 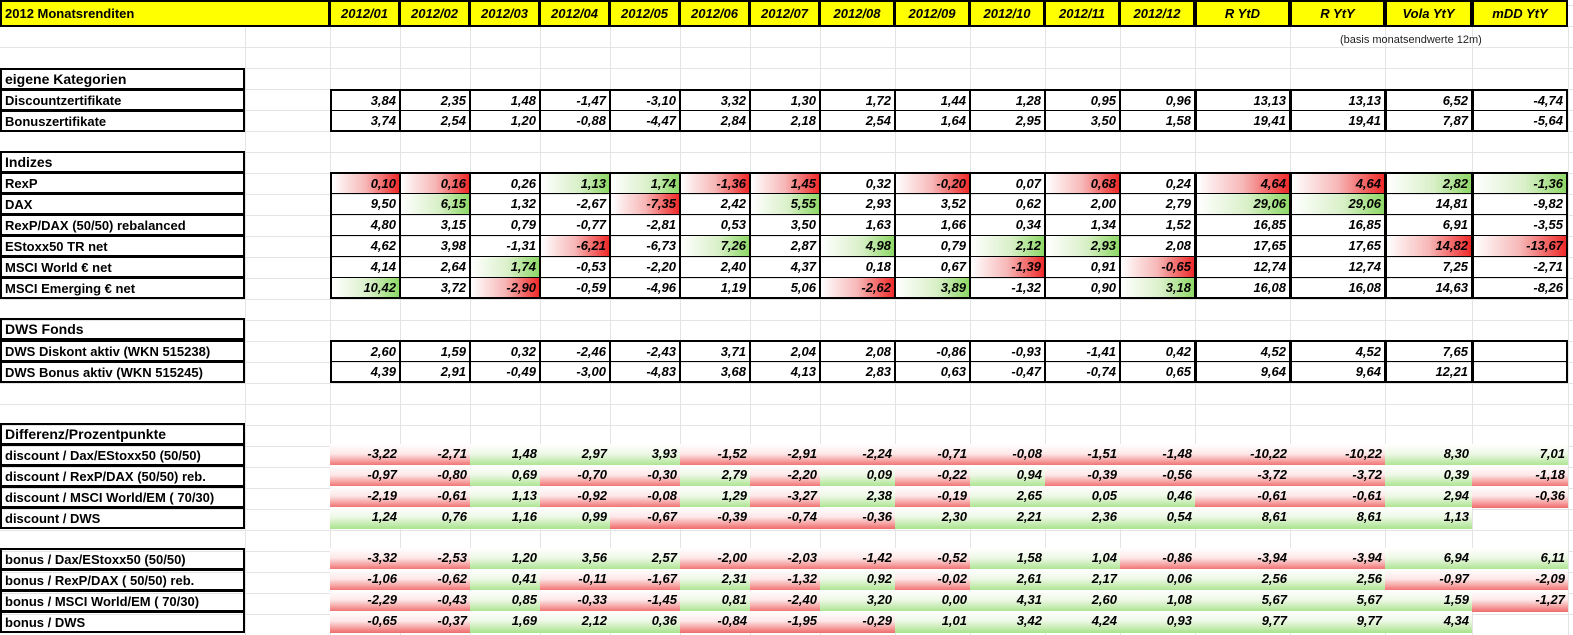 I want to click on value-cell: 2,60, so click(x=1082, y=601).